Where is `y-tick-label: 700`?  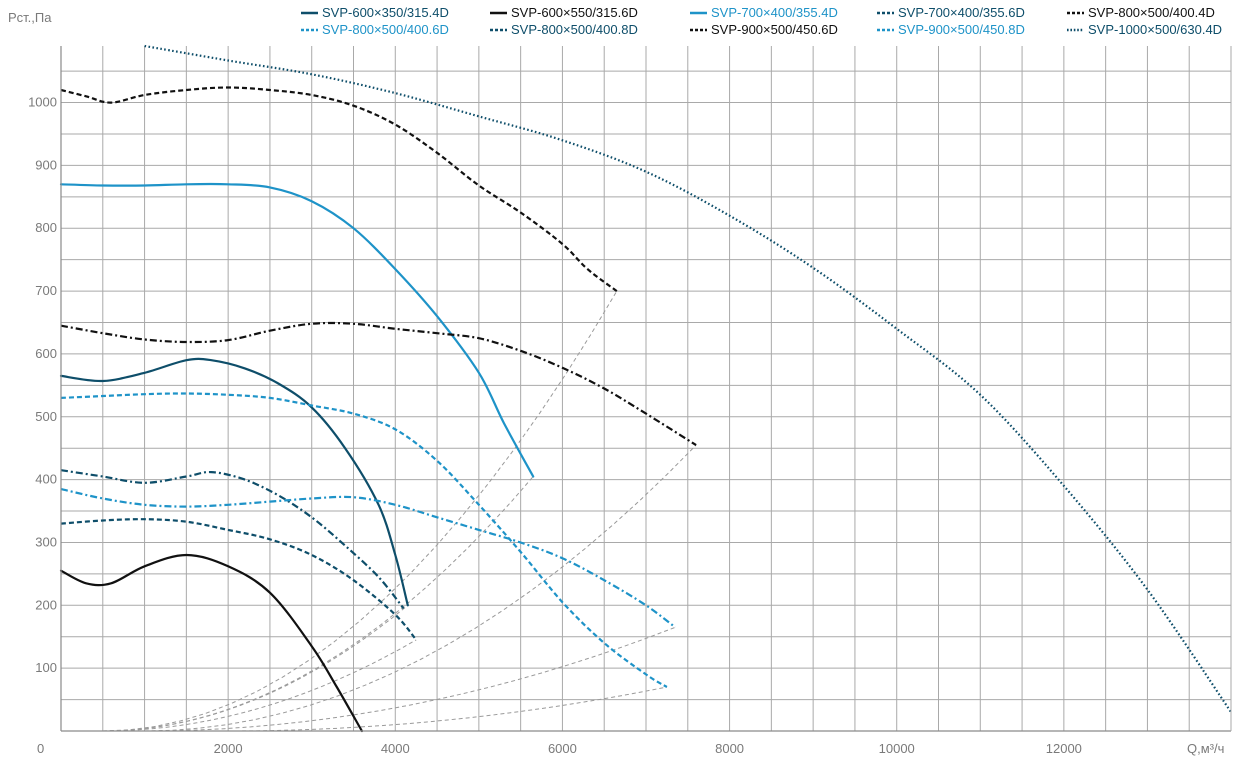 y-tick-label: 700 is located at coordinates (46, 290).